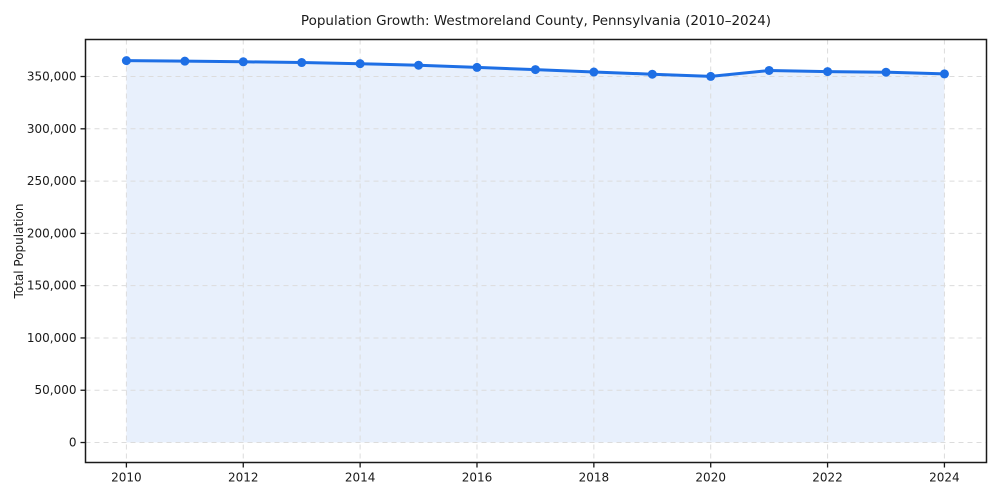 The width and height of the screenshot is (1000, 500). What do you see at coordinates (477, 67) in the screenshot?
I see `data-point-2016` at bounding box center [477, 67].